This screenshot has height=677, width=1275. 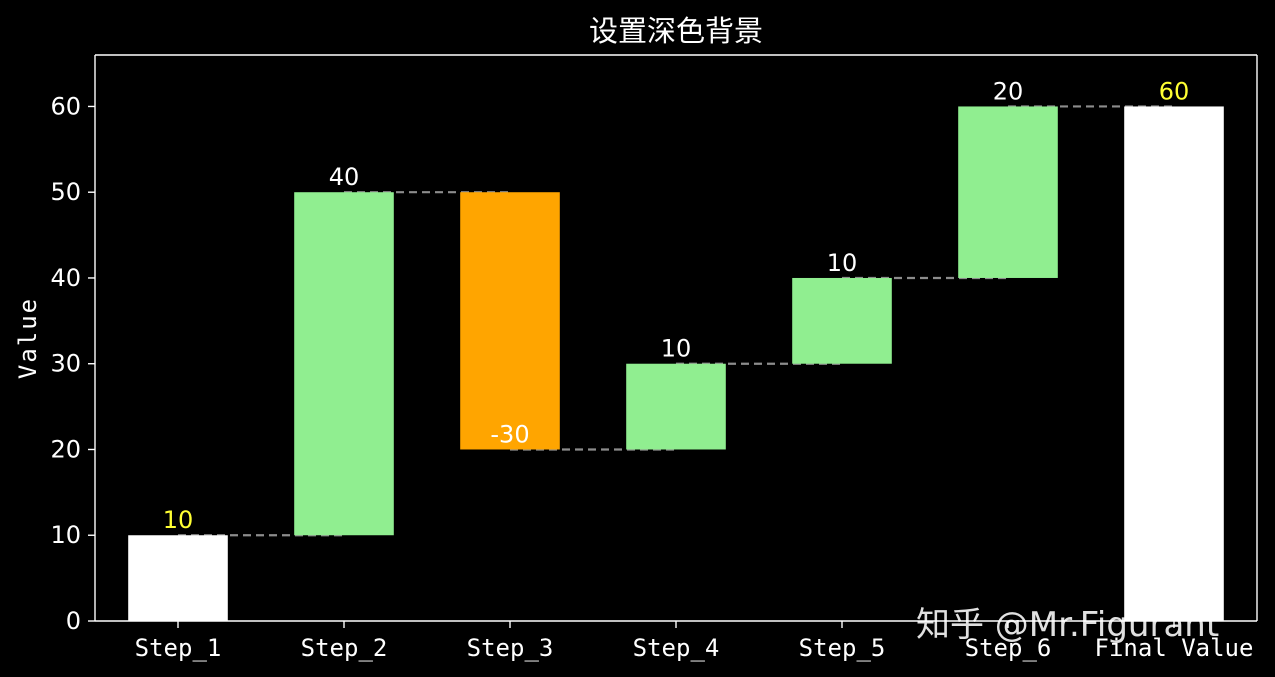 I want to click on y-tick-label: 20, so click(x=65, y=449).